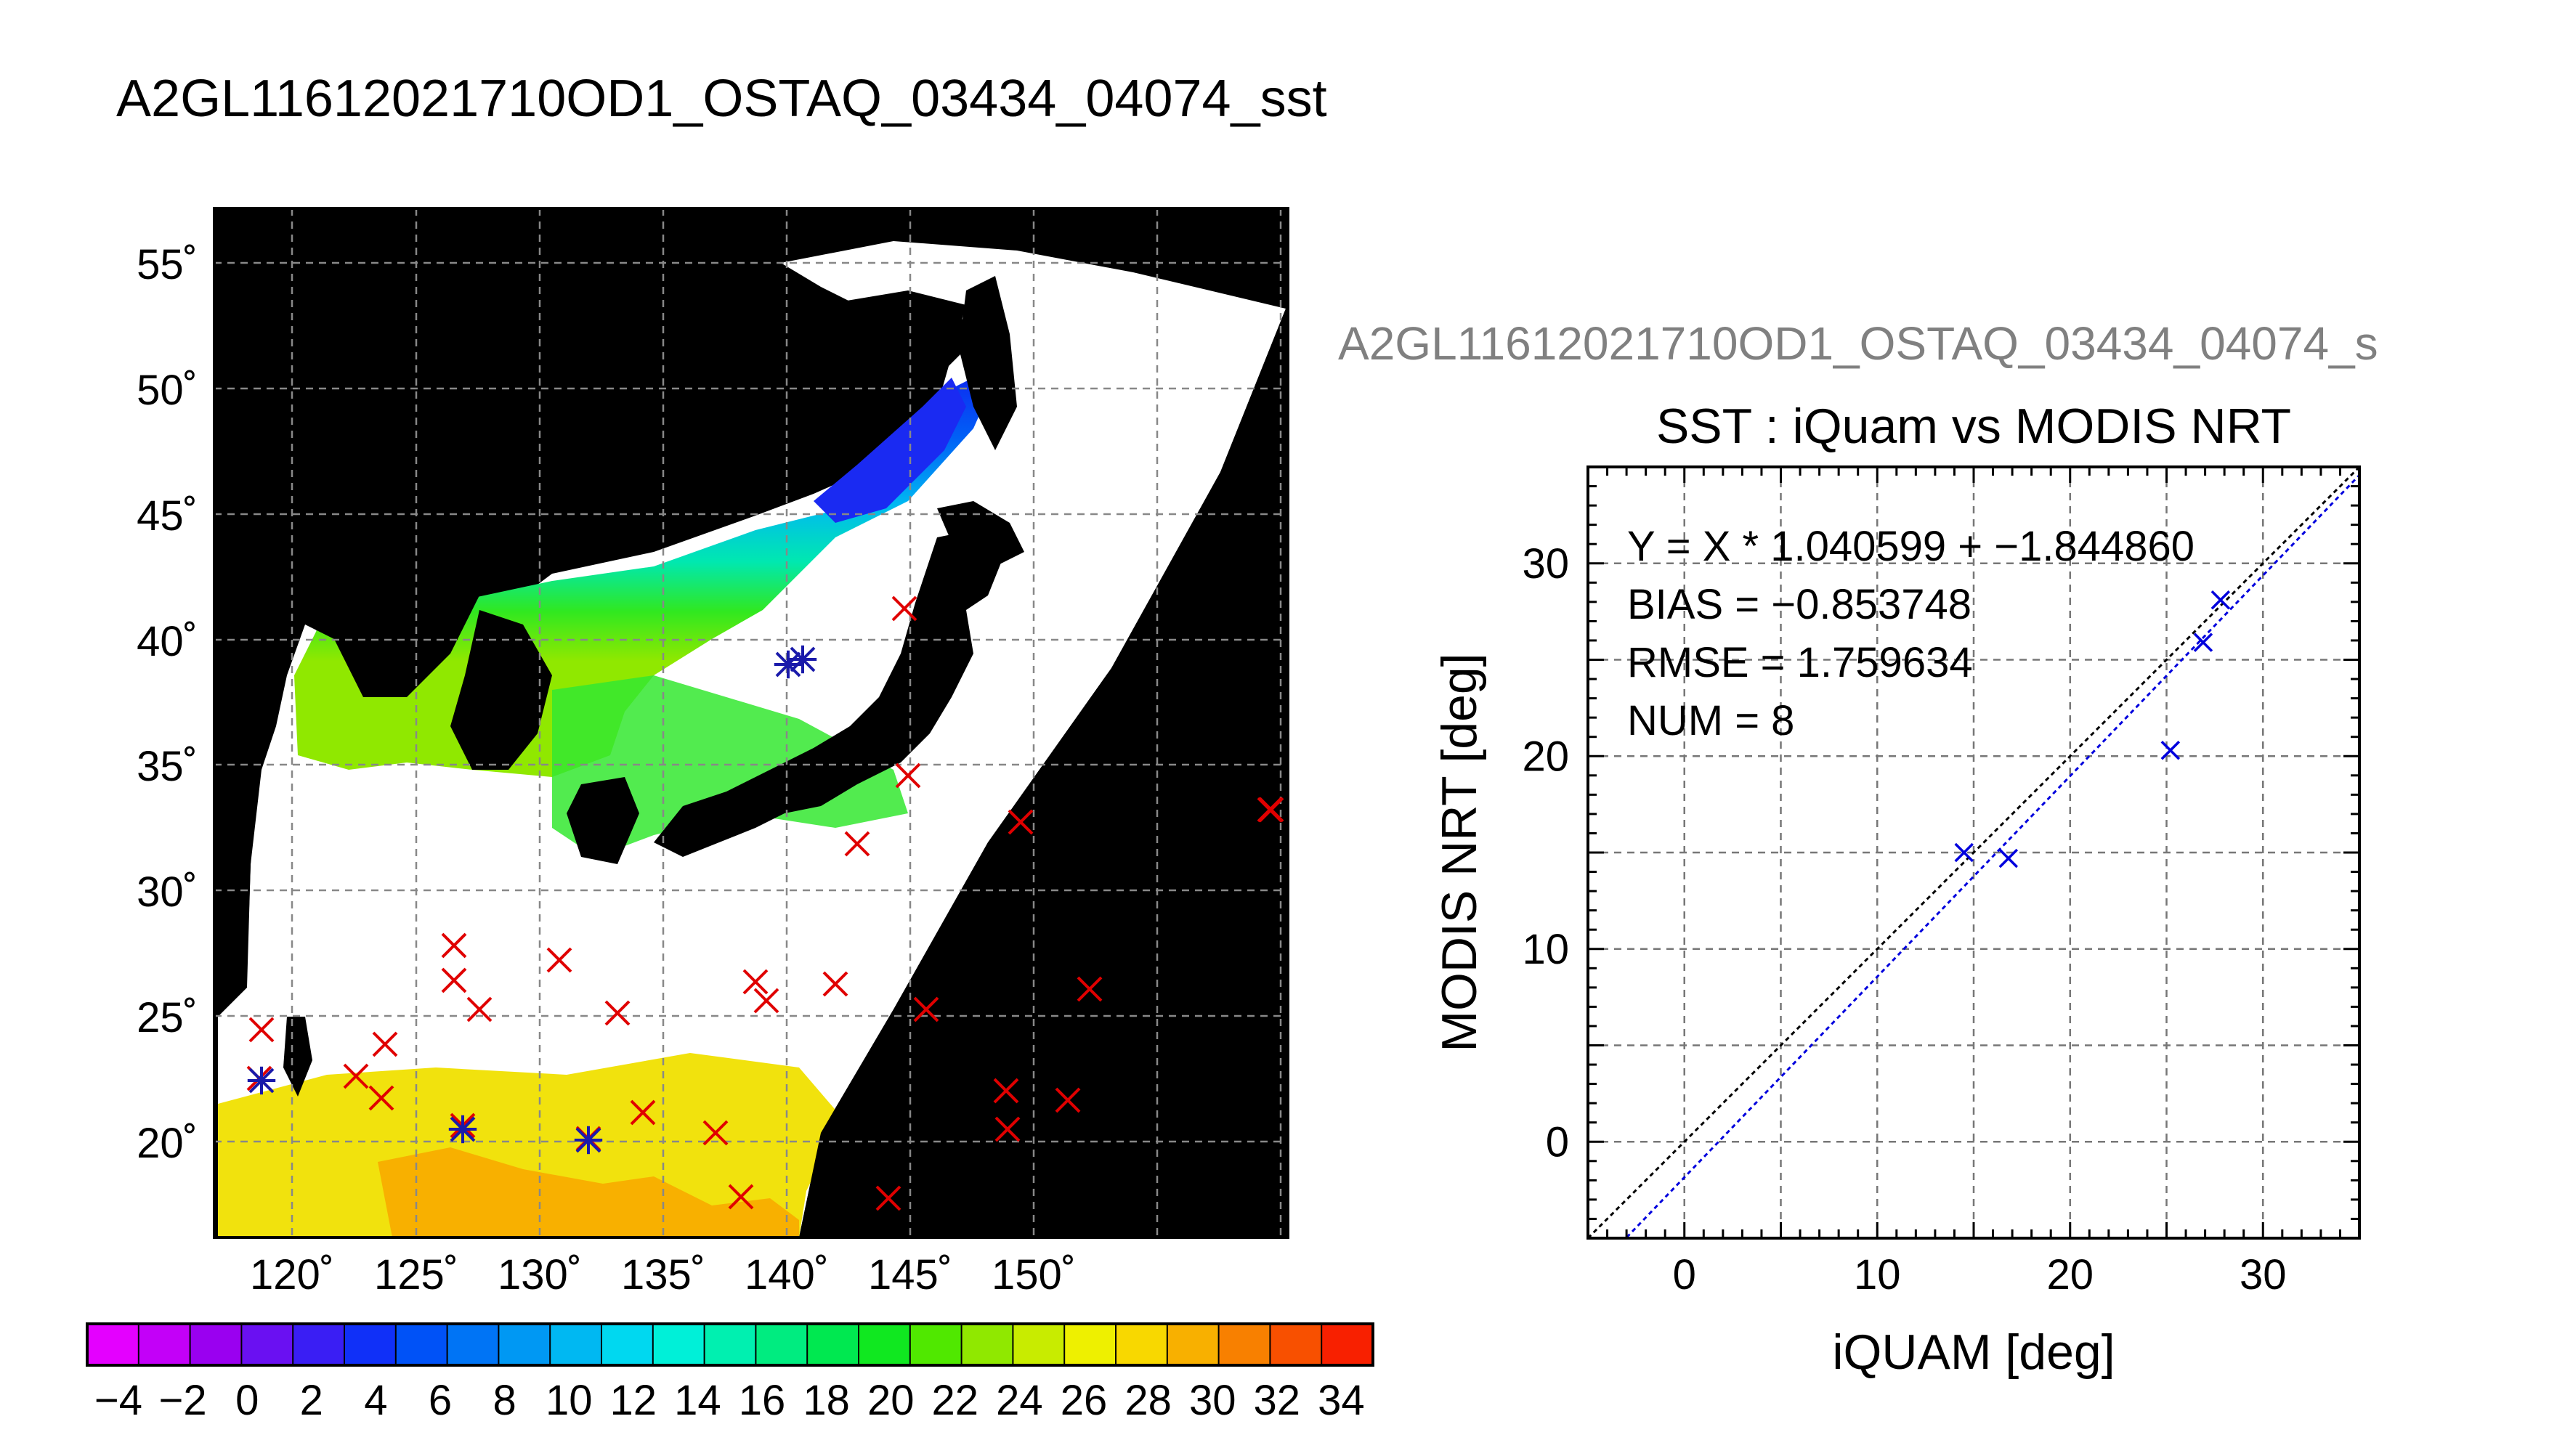  Describe the element at coordinates (1278, 1401) in the screenshot. I see `colorbar-label: 32` at that location.